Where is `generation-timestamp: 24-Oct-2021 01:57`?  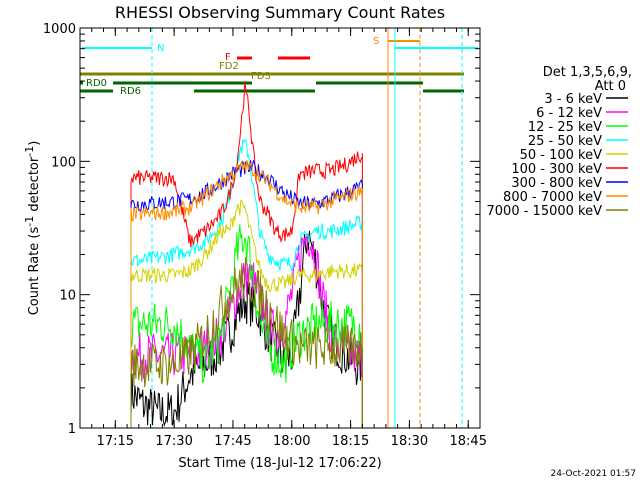 generation-timestamp: 24-Oct-2021 01:57 is located at coordinates (593, 474).